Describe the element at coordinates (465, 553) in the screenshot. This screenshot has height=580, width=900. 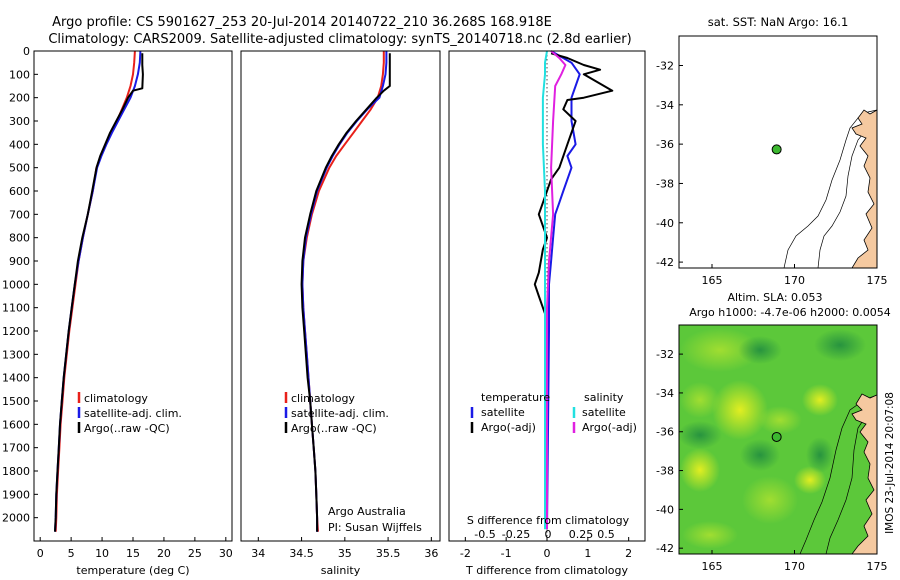
I see `x-tick-label: -2` at that location.